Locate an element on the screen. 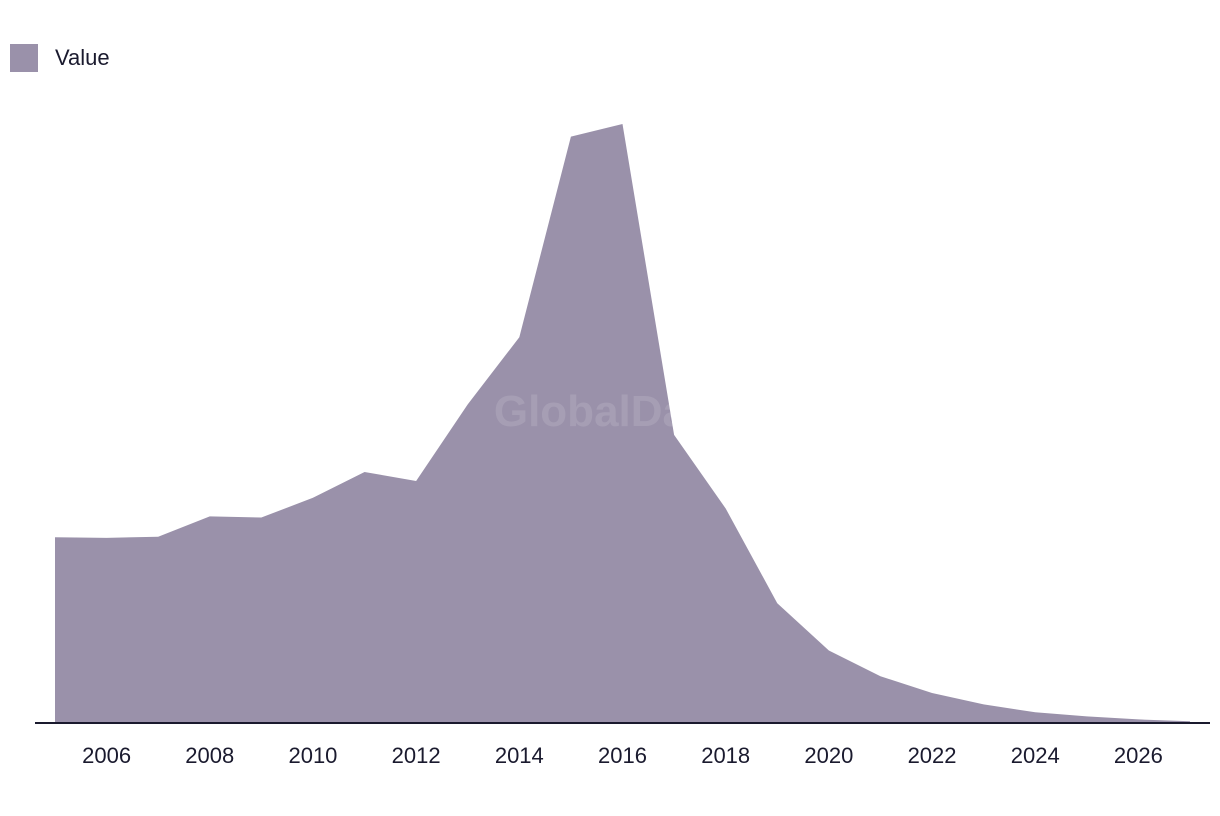 This screenshot has width=1220, height=816. x-tick-label: 2016 is located at coordinates (622, 755).